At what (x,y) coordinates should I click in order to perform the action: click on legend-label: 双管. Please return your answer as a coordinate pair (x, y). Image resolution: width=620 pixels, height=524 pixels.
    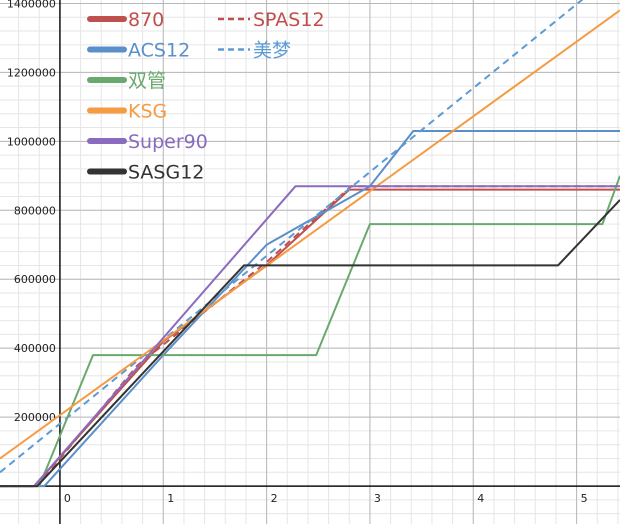
    Looking at the image, I should click on (147, 81).